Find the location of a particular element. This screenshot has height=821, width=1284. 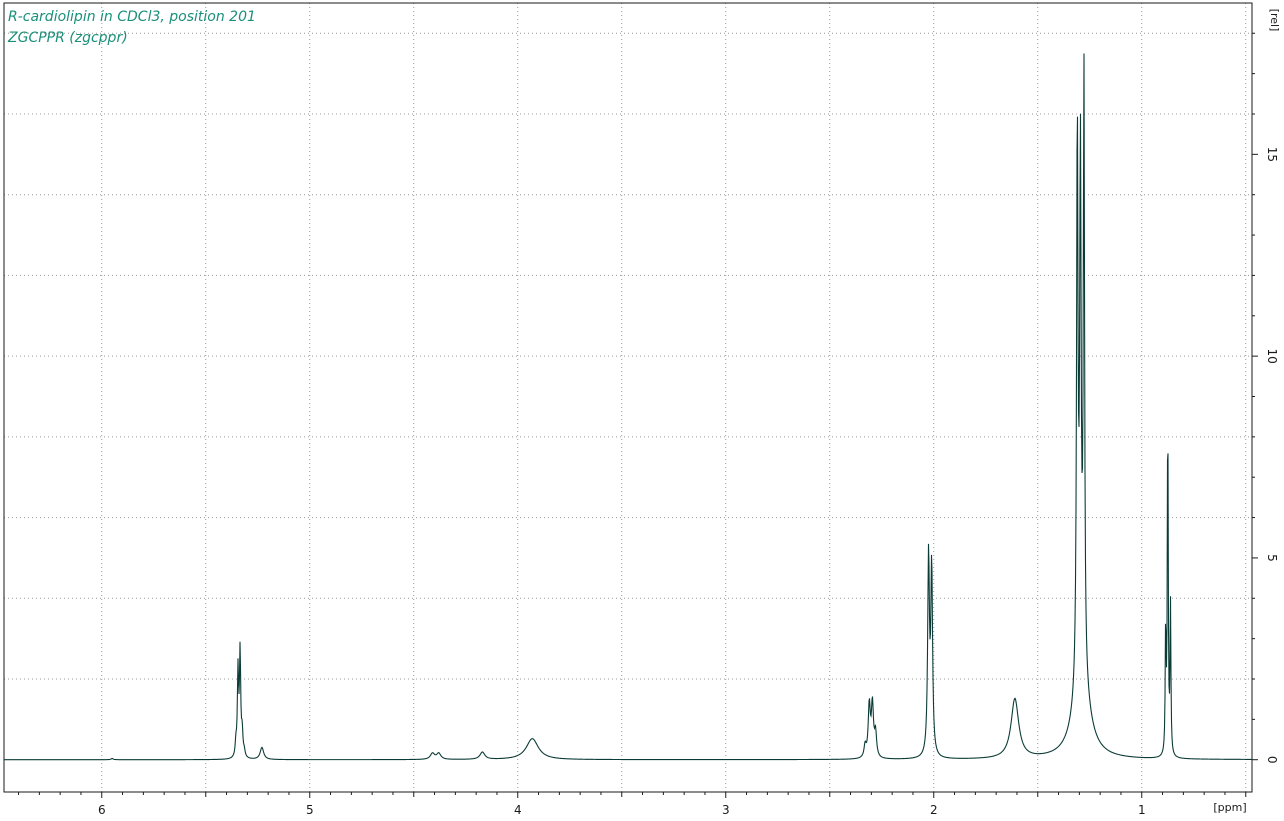

y-axis: 0 5 10 15 is located at coordinates (1265, 398).